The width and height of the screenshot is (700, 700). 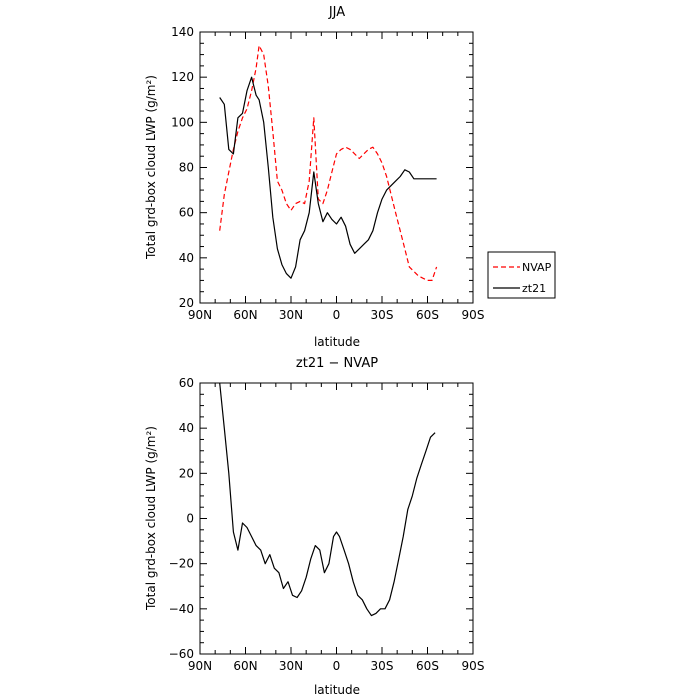 I want to click on y-tick-label: 120, so click(x=182, y=77).